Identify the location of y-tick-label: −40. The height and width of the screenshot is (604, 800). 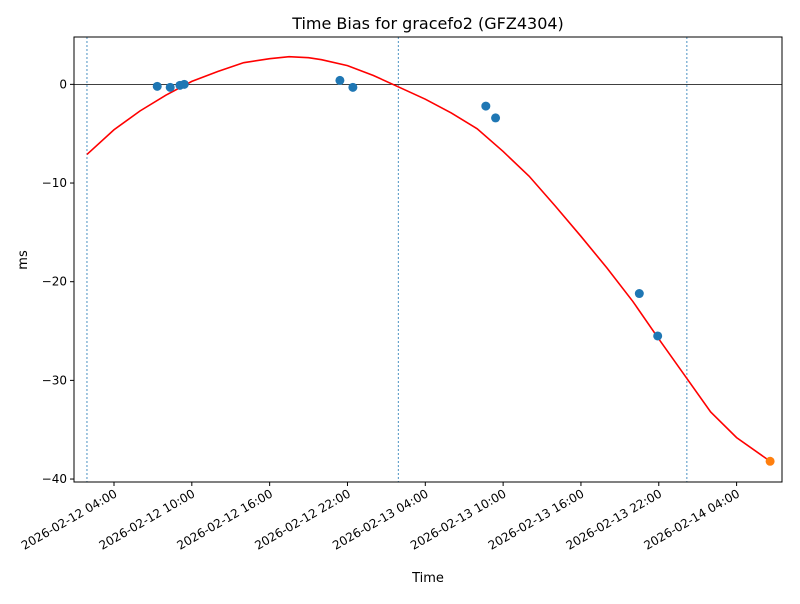
(54, 479).